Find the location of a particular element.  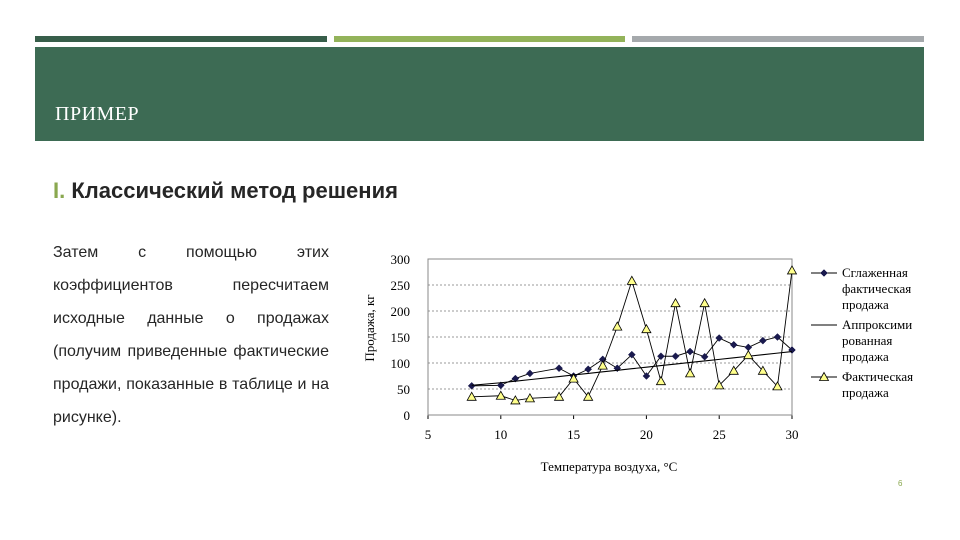

section-heading: I. Классический метод решения is located at coordinates (225, 191).